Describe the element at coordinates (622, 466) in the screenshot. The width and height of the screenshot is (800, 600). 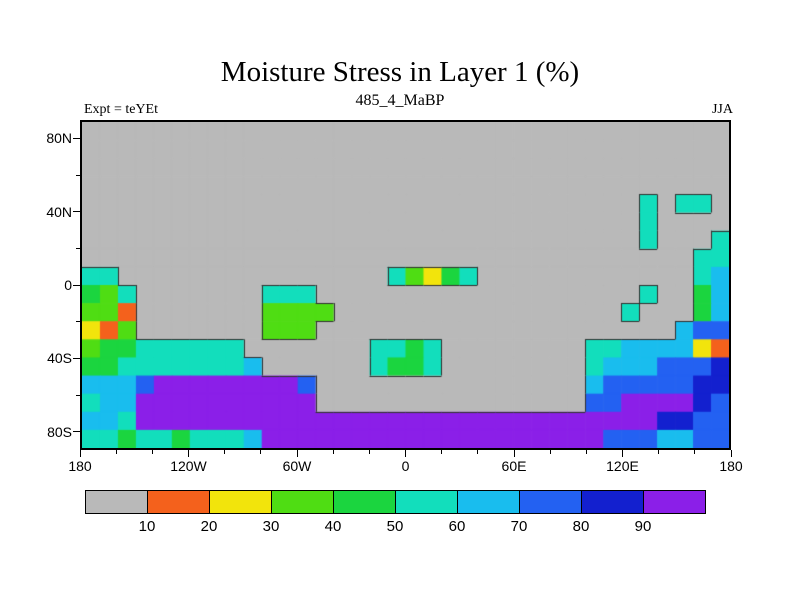
I see `x-axis-label: 120E` at that location.